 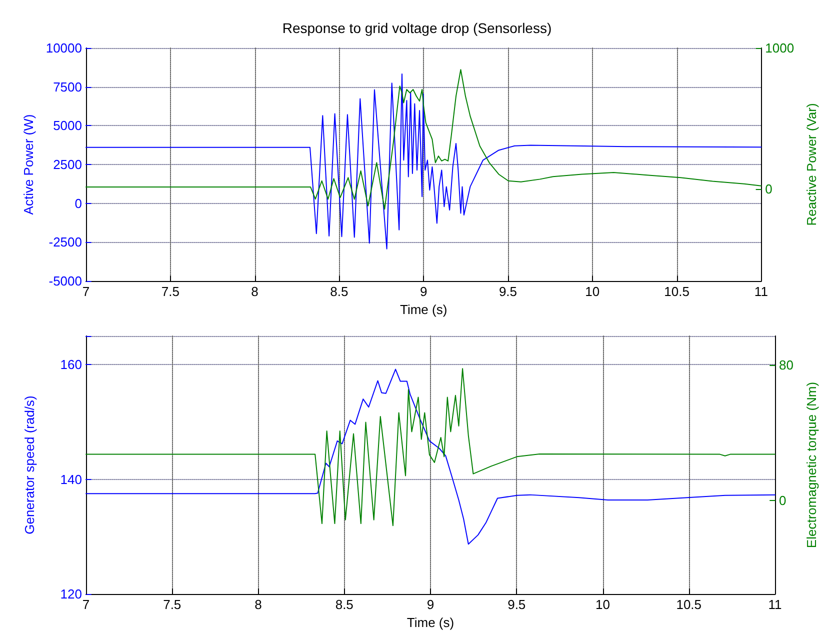 I want to click on y2-axis-title: Electromagnetic torque (Nm), so click(x=811, y=465).